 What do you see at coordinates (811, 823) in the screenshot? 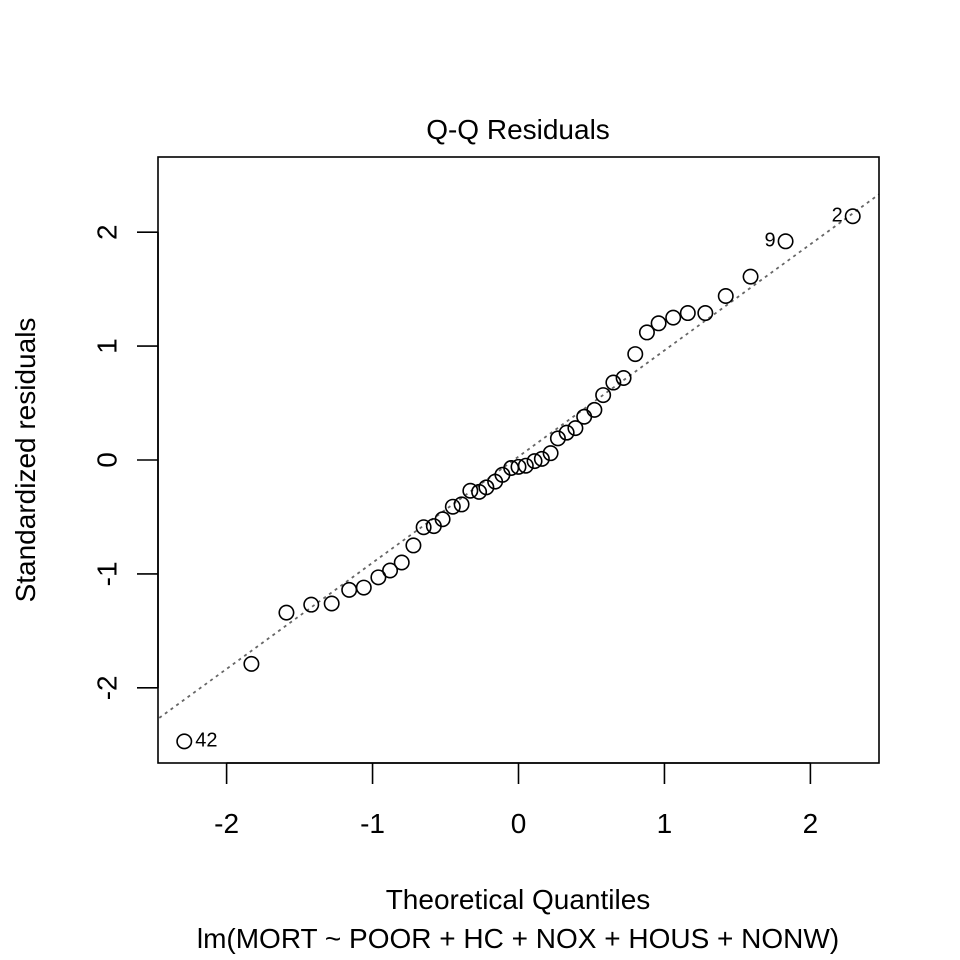
I see `x-tick-label: 2` at bounding box center [811, 823].